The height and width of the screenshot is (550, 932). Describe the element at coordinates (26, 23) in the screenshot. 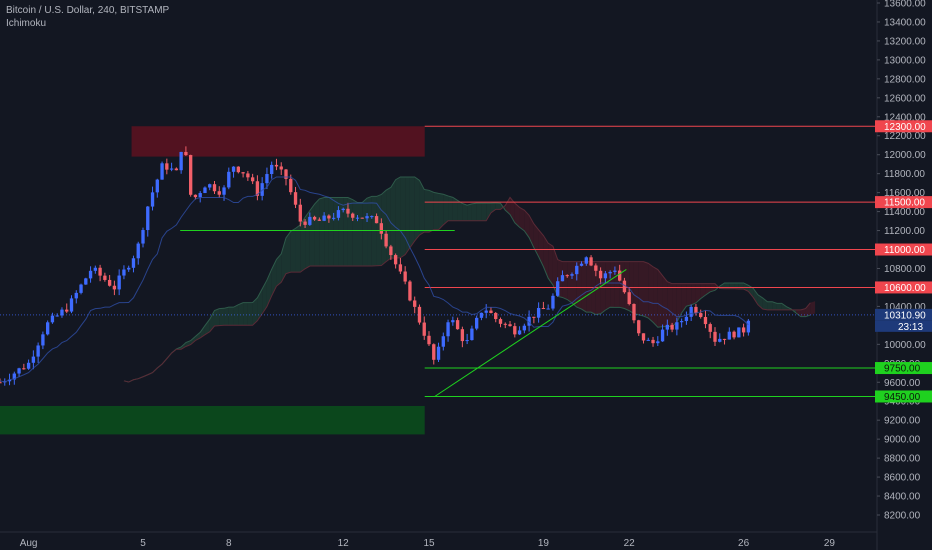

I see `indicator-label: Ichimoku` at that location.